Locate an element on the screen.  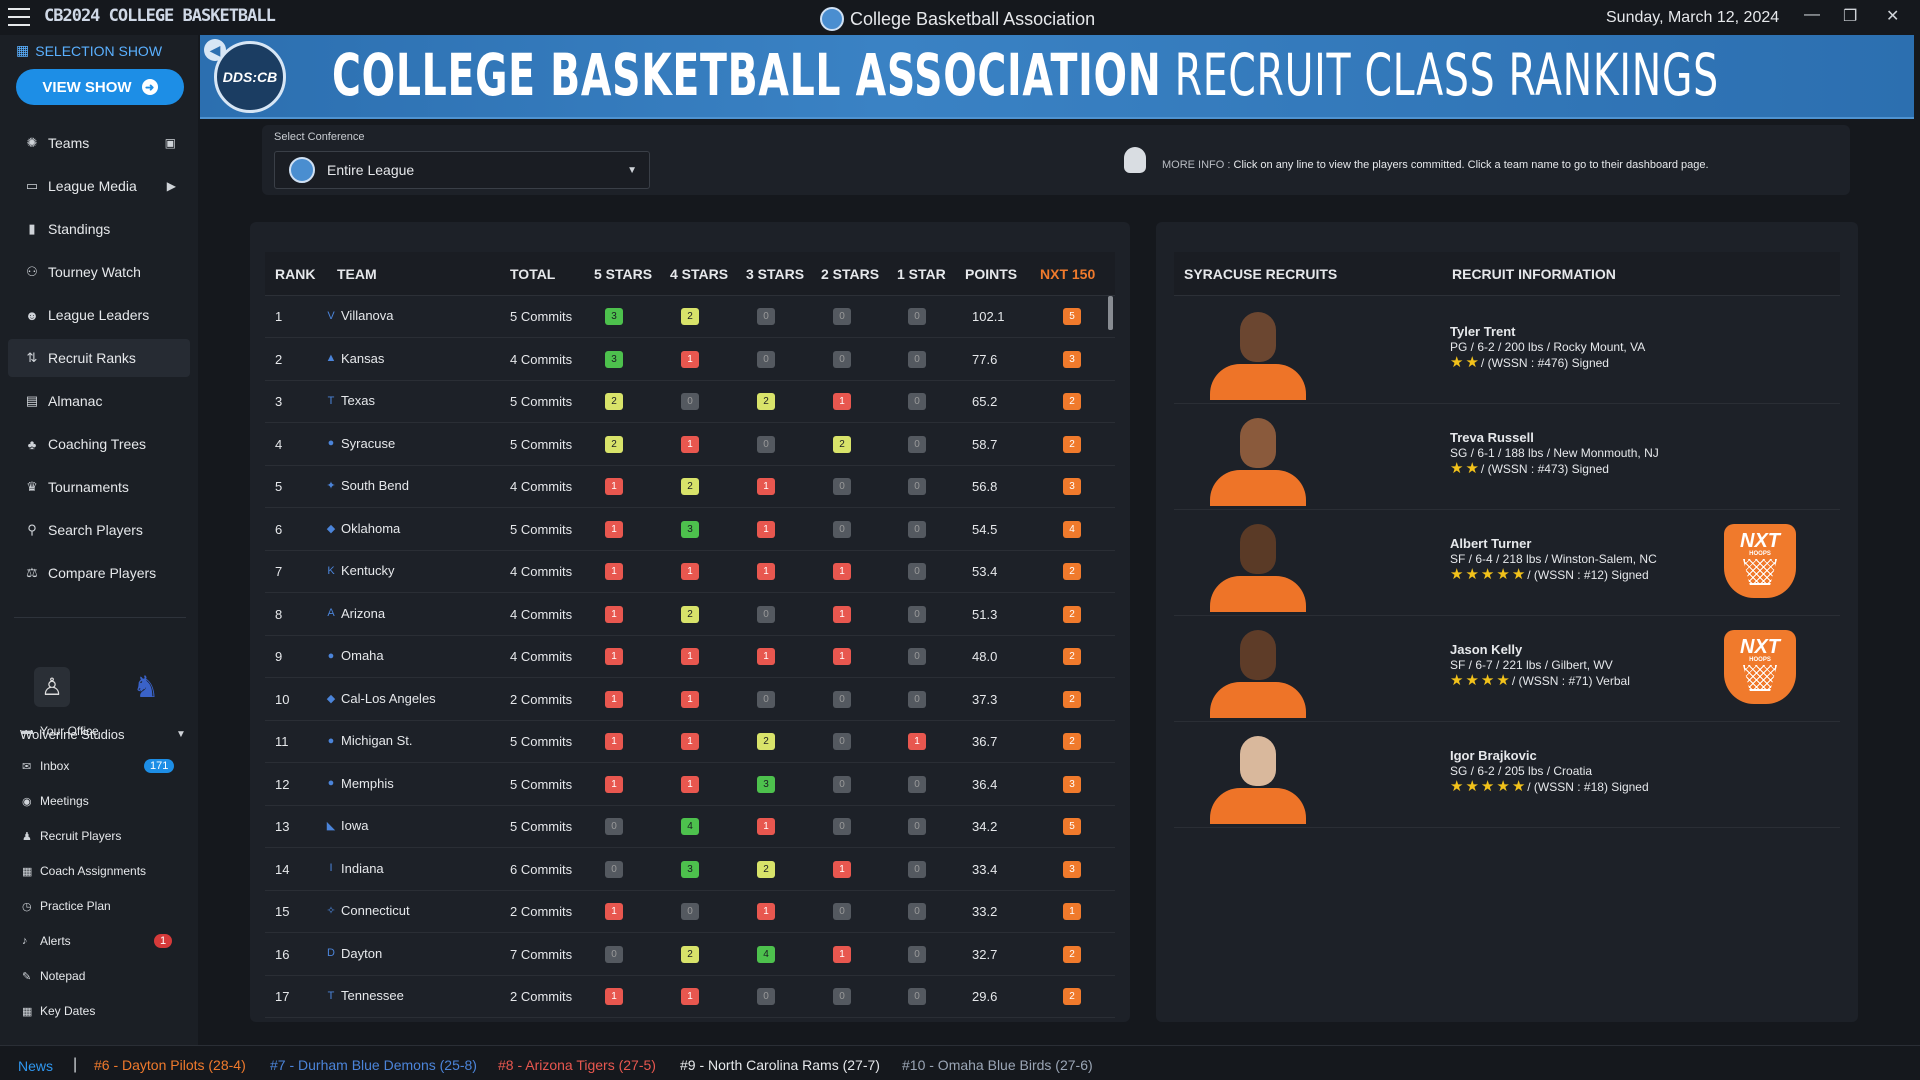
col-5-stars: 5 STARS is located at coordinates (623, 274).